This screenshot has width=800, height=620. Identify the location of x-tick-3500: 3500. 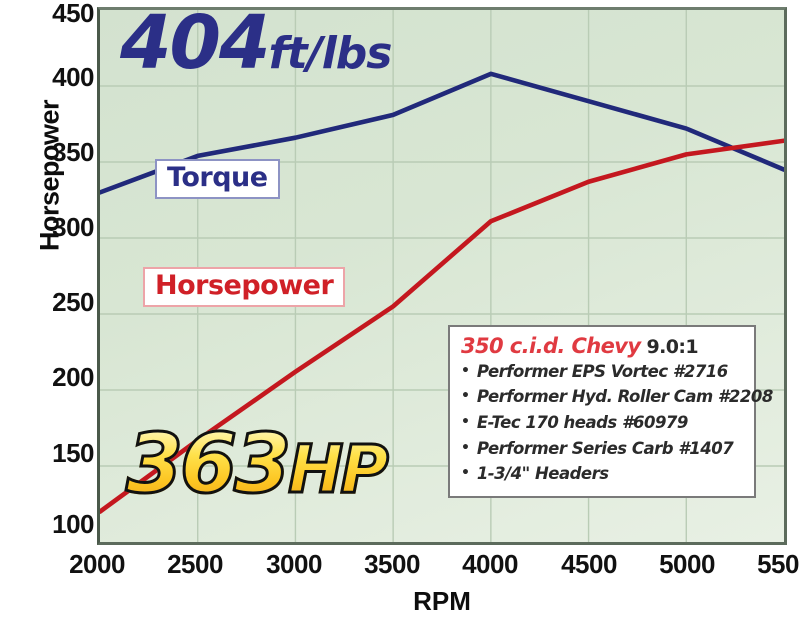
(392, 564).